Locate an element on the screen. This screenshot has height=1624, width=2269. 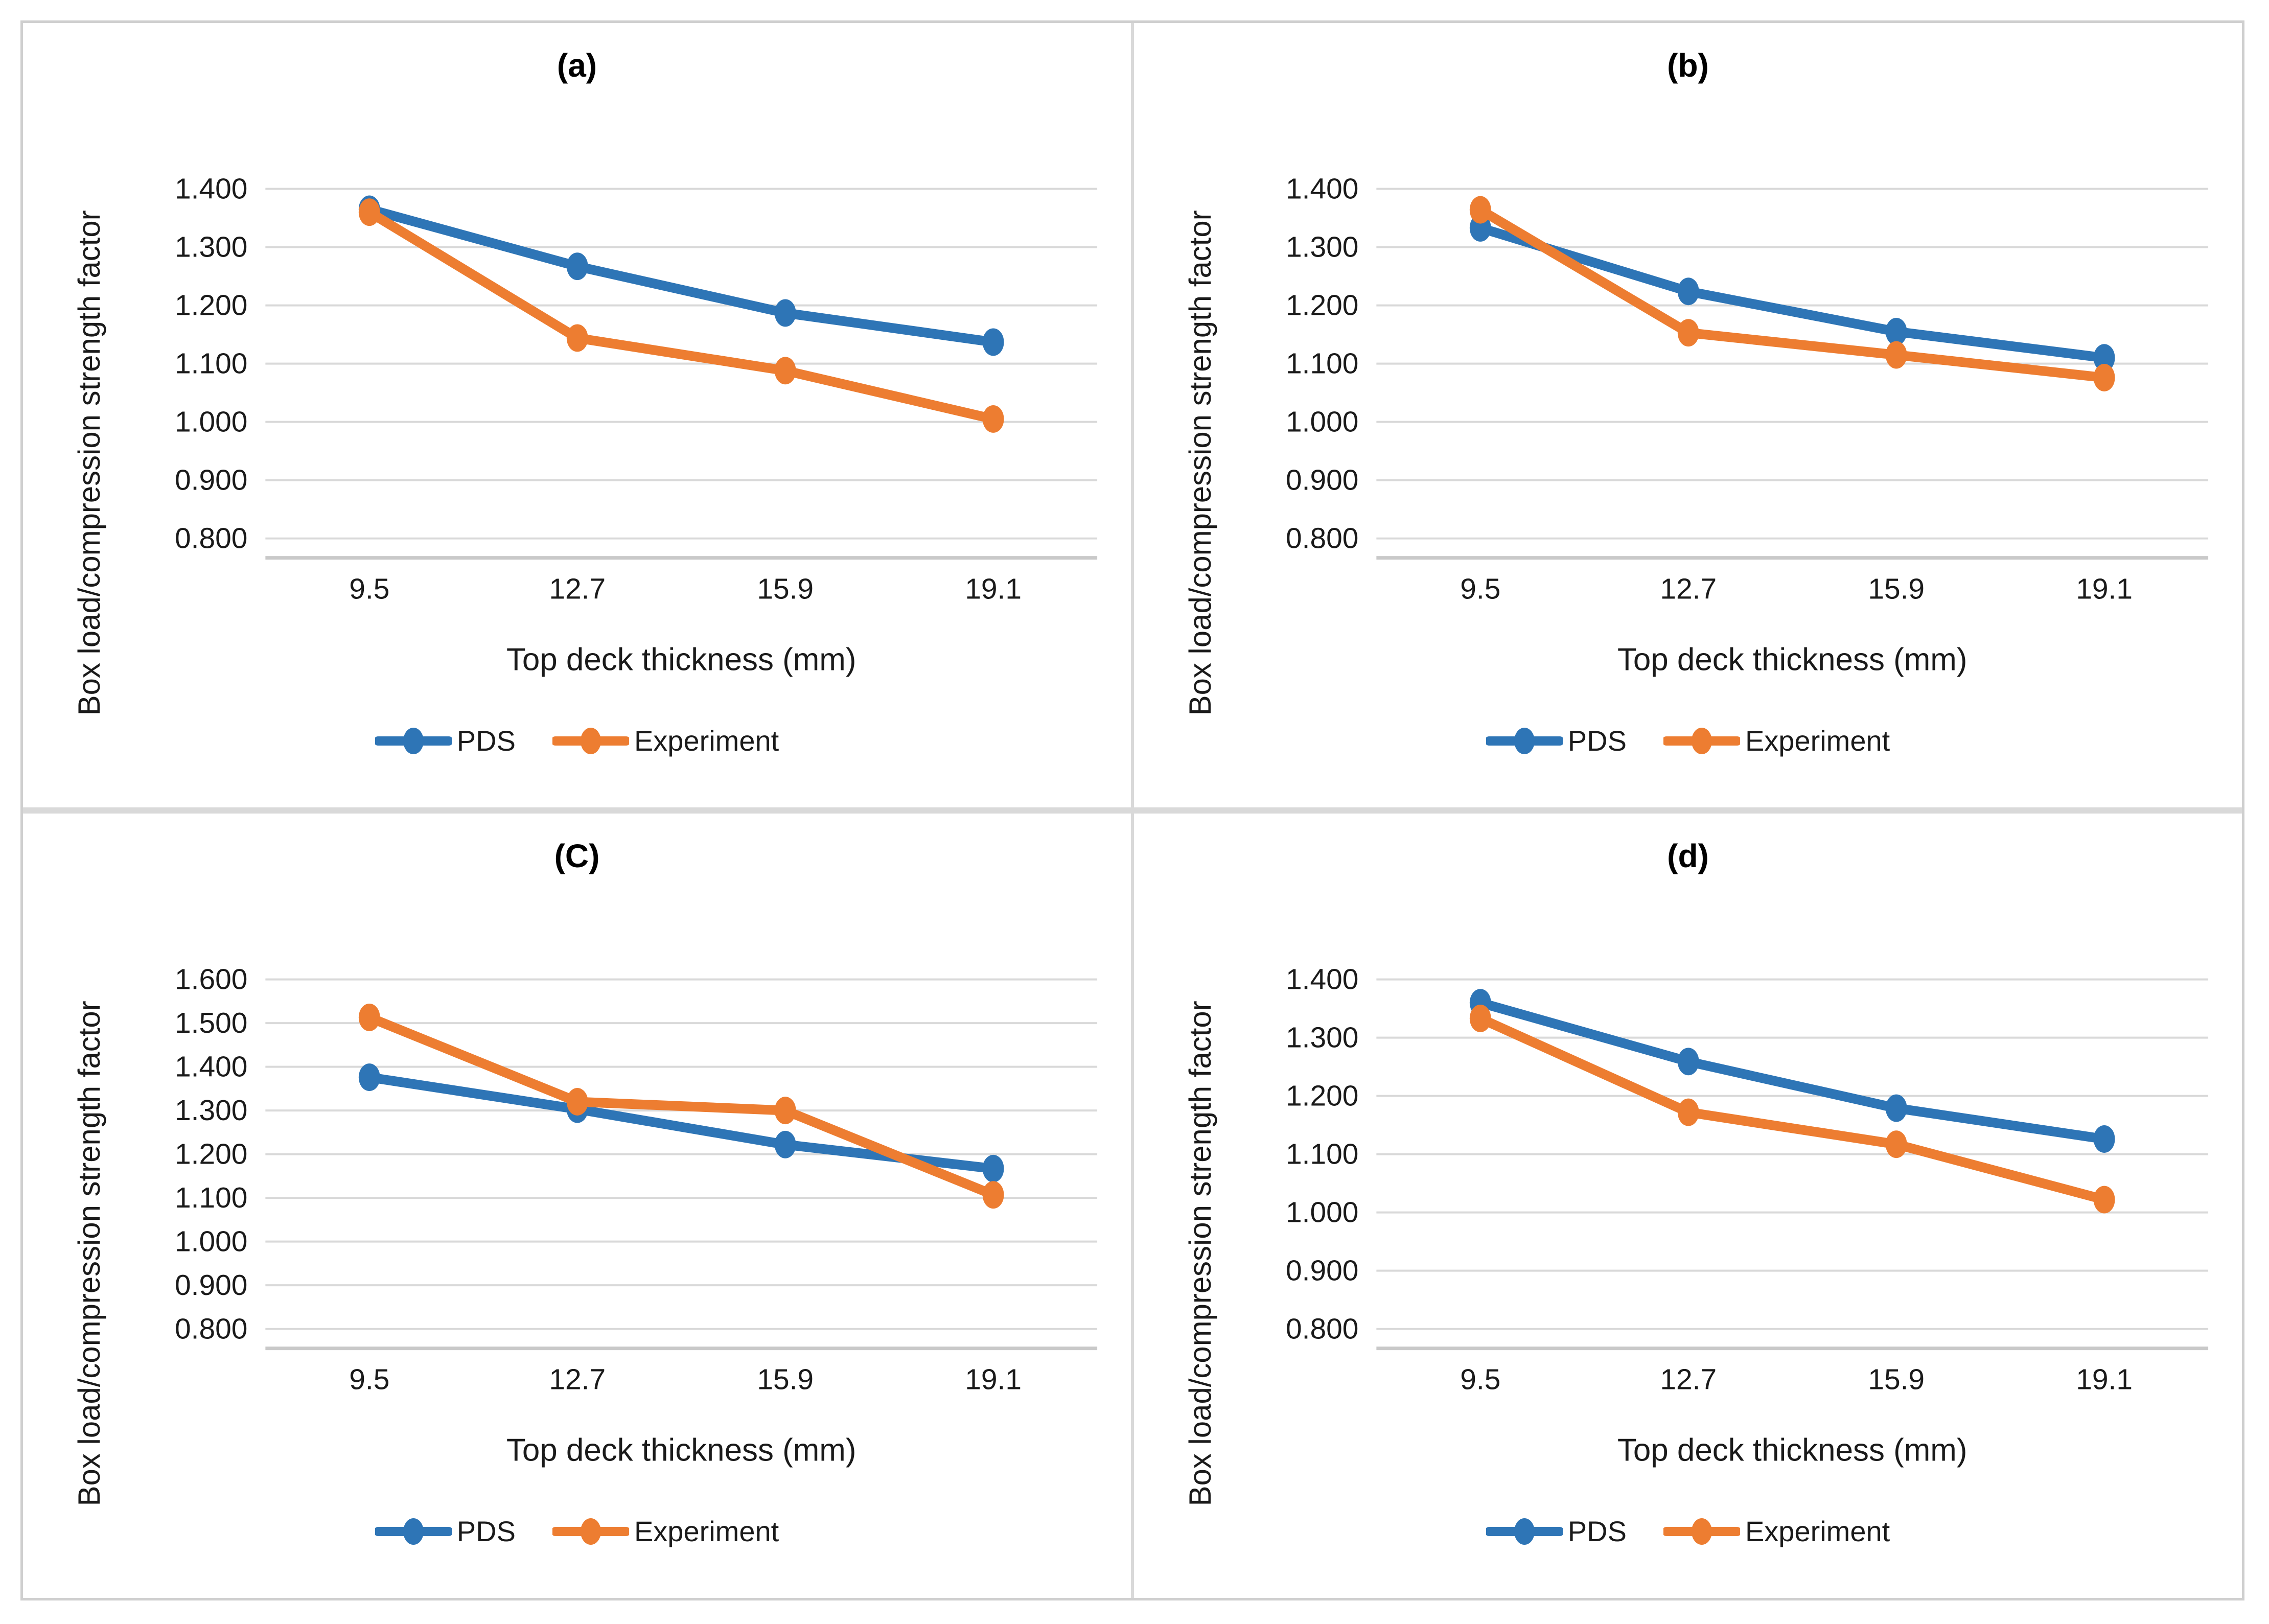
legend-a: PDS Experiment is located at coordinates (577, 740).